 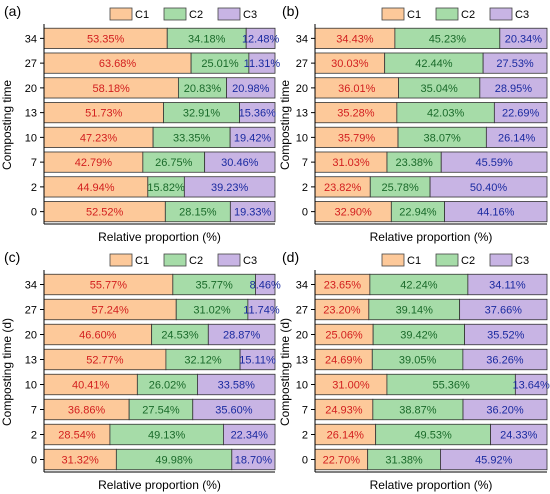 I want to click on data-label: 38.07%, so click(x=443, y=138).